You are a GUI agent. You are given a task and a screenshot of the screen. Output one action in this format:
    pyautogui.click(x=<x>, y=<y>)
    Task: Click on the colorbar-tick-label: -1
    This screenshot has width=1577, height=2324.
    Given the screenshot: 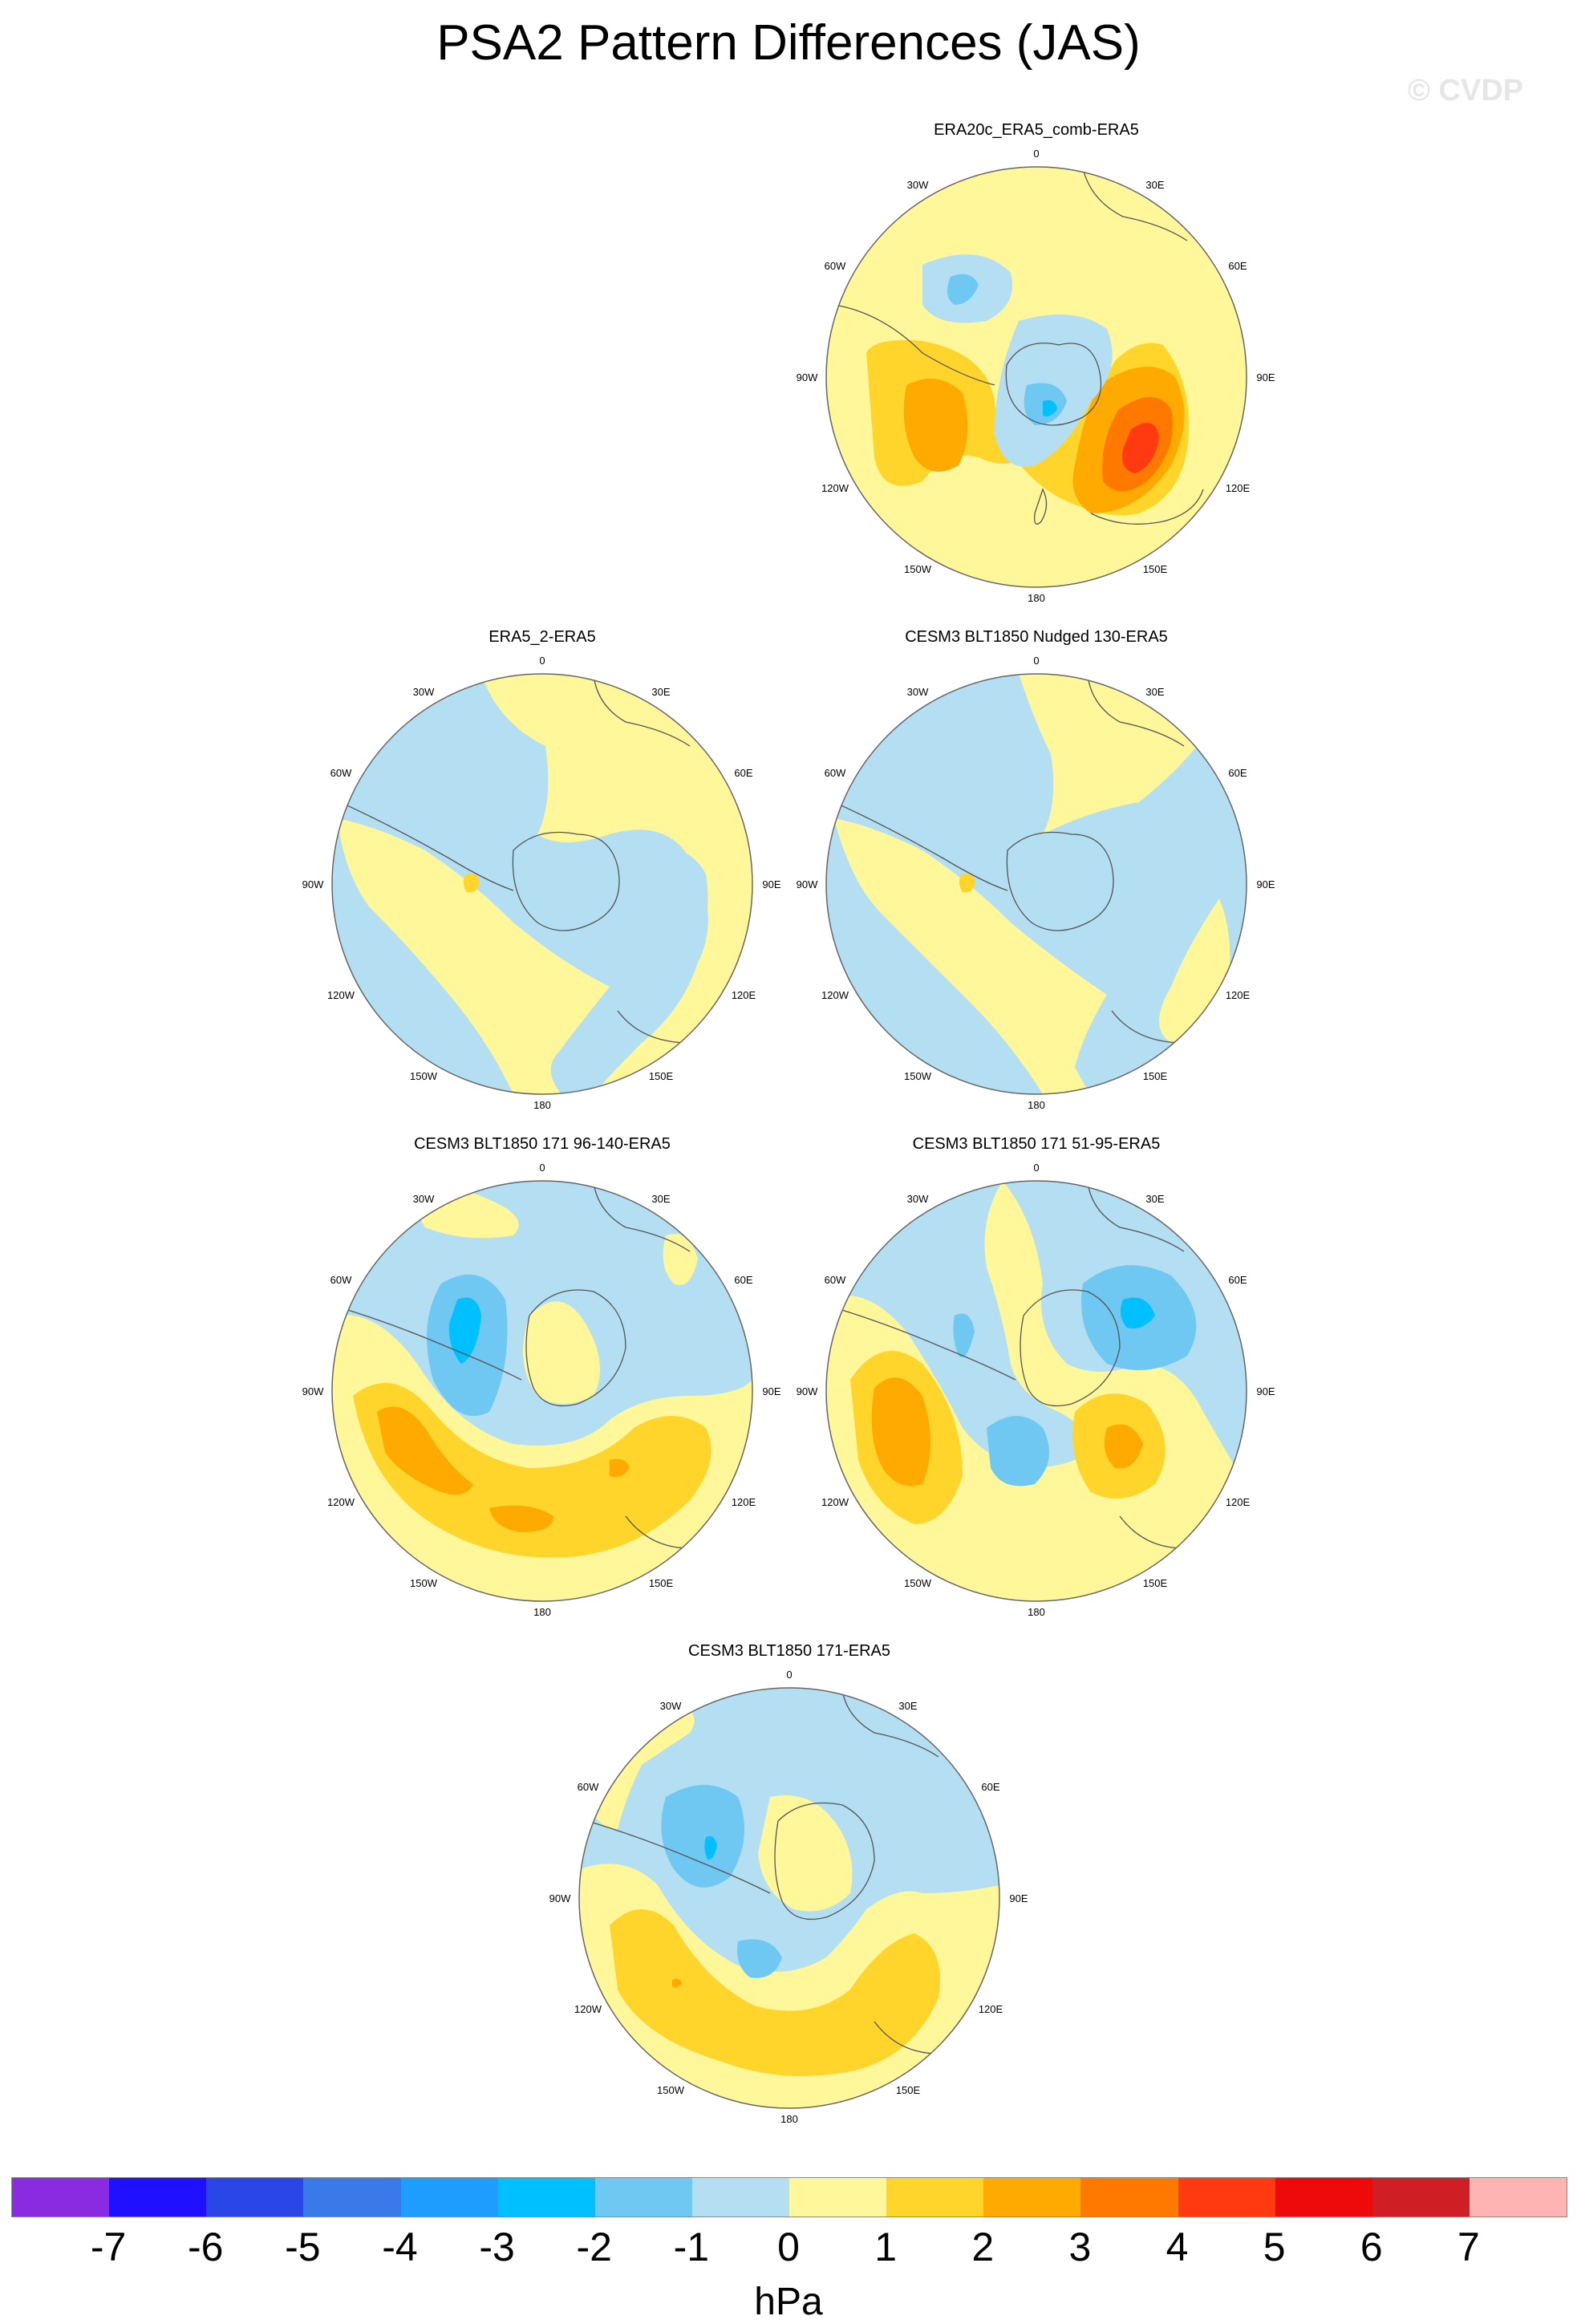 What is the action you would take?
    pyautogui.click(x=691, y=2247)
    